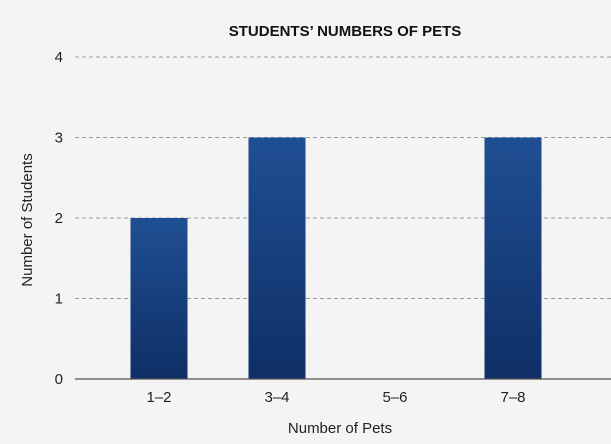  What do you see at coordinates (345, 31) in the screenshot?
I see `chart-title: STUDENTS’ NUMBERS OF PETS` at bounding box center [345, 31].